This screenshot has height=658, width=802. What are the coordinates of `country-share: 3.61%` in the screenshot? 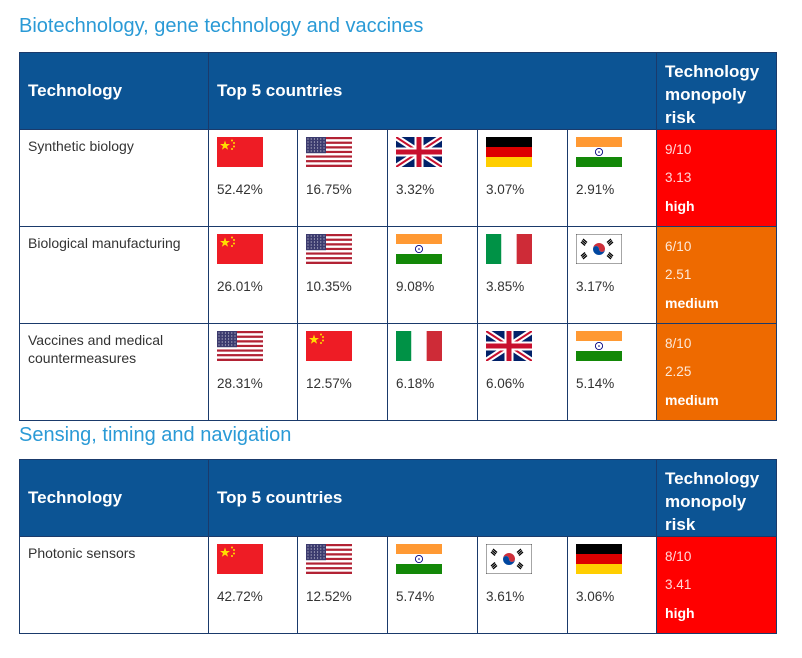 It's located at (505, 596).